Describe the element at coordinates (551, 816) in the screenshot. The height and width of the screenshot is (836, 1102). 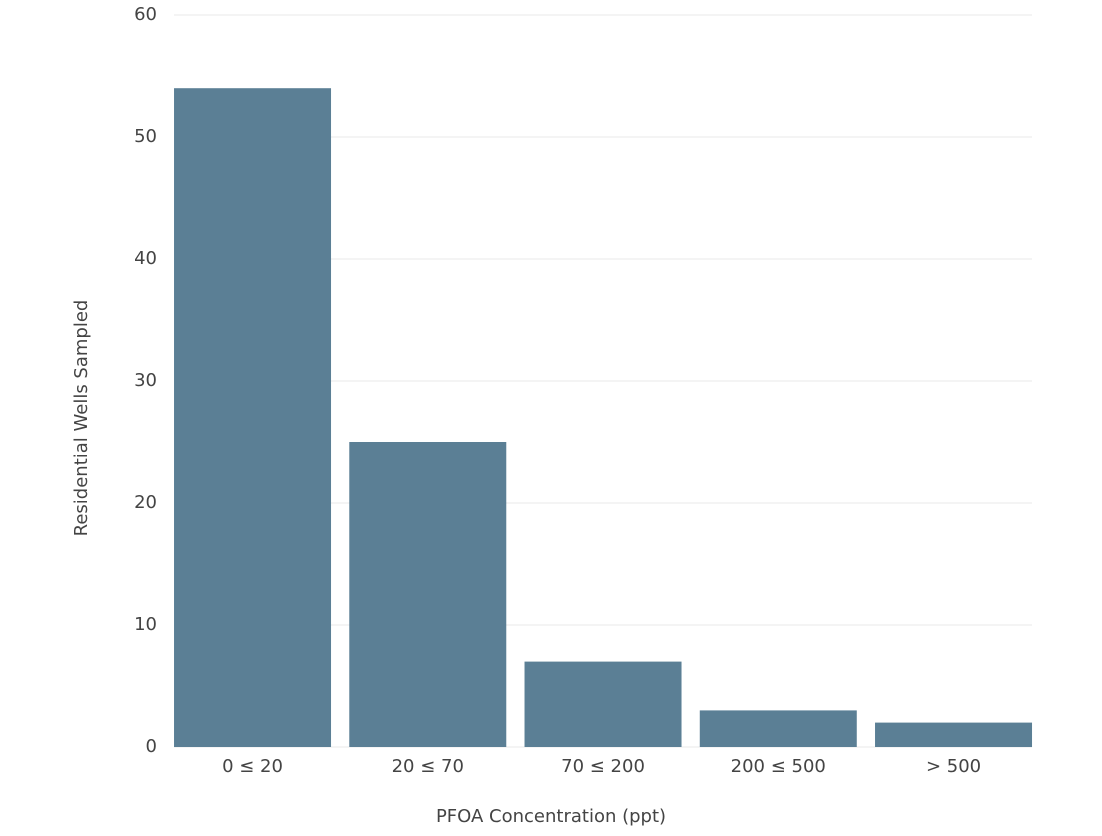
I see `x-axis-title: PFOA Concentration (ppt)` at that location.